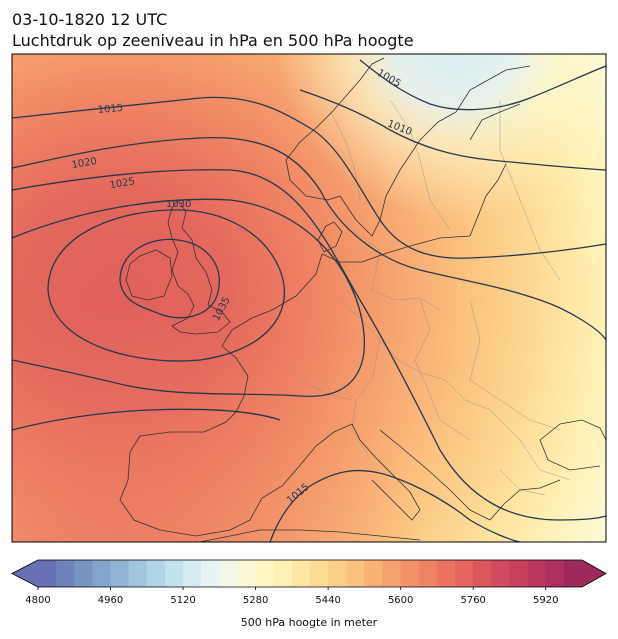  Describe the element at coordinates (400, 600) in the screenshot. I see `colorbar-tick-label: 5600` at that location.